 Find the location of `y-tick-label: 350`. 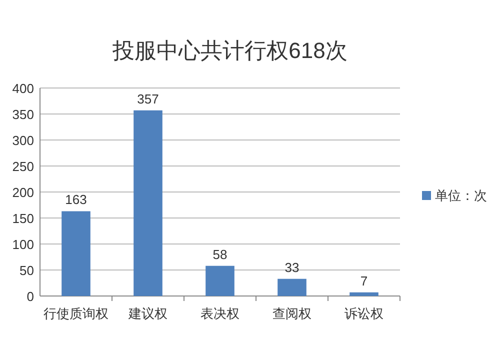

y-tick-label: 350 is located at coordinates (23, 114).